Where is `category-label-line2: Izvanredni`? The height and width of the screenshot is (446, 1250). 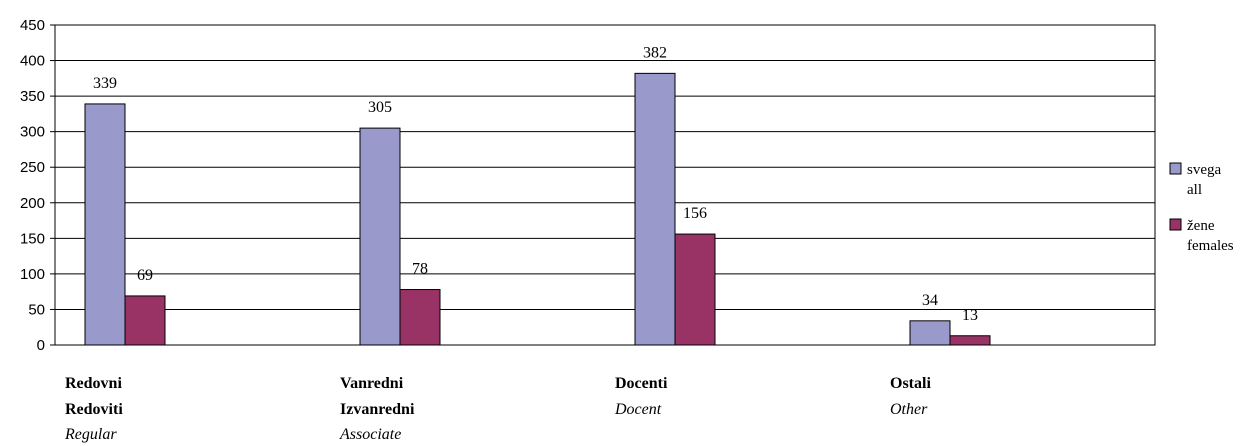 category-label-line2: Izvanredni is located at coordinates (377, 409).